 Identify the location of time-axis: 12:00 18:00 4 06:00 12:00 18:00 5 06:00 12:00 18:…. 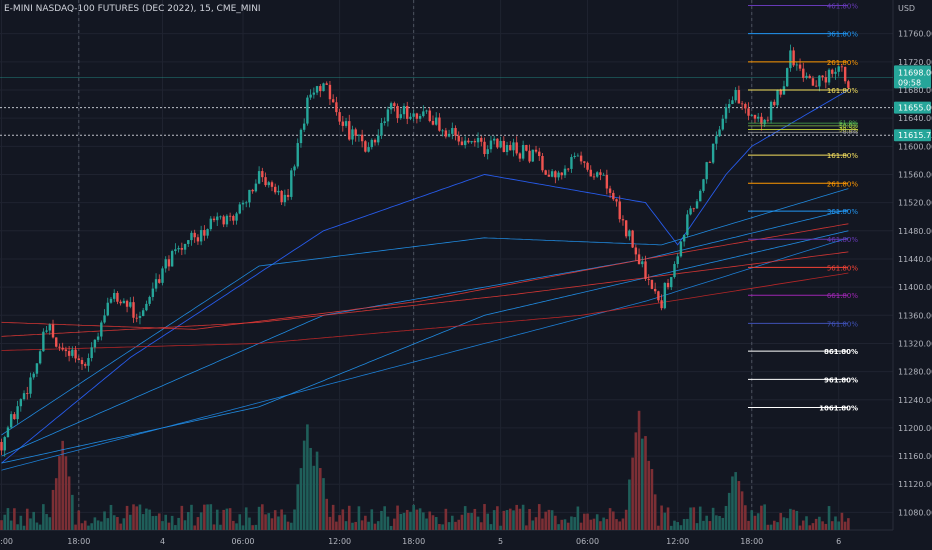
(420, 541).